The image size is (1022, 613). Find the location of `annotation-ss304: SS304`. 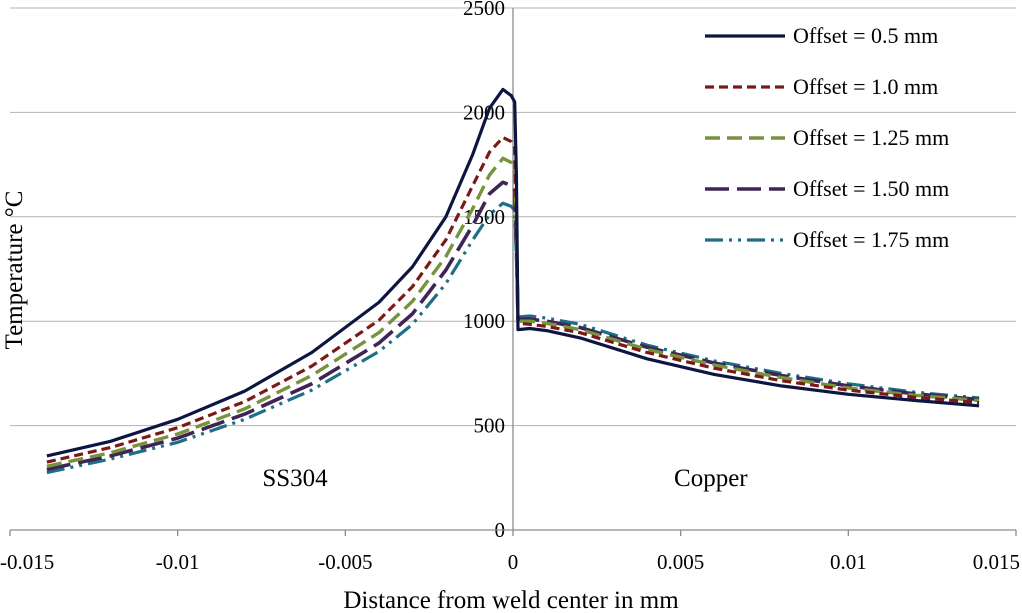

annotation-ss304: SS304 is located at coordinates (295, 478).